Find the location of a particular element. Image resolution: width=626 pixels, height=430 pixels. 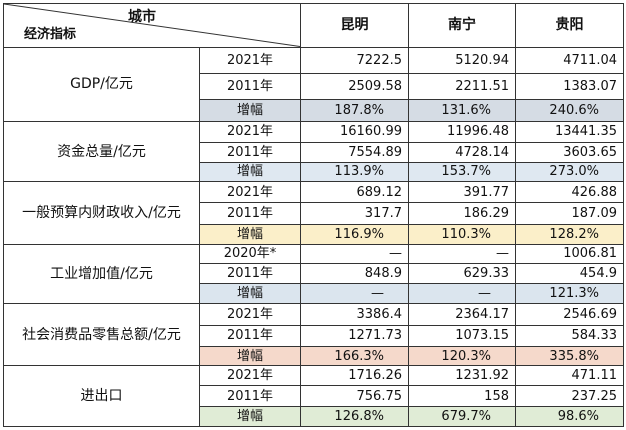

value-cell: 756.75 is located at coordinates (354, 396).